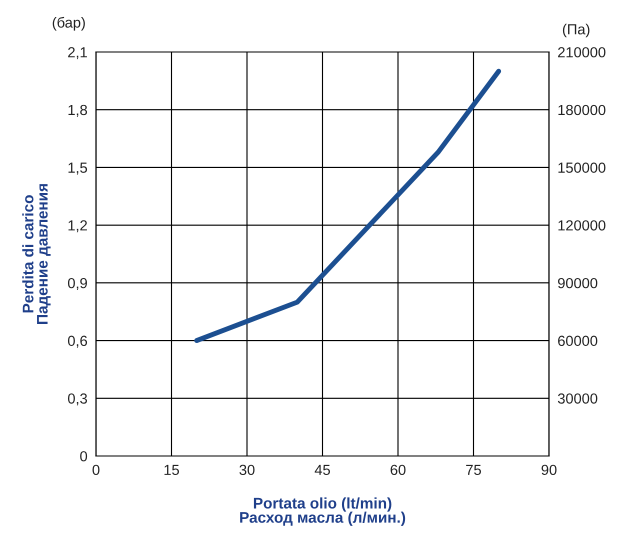 The image size is (619, 533). Describe the element at coordinates (582, 167) in the screenshot. I see `y2-tick-label: 150000` at that location.